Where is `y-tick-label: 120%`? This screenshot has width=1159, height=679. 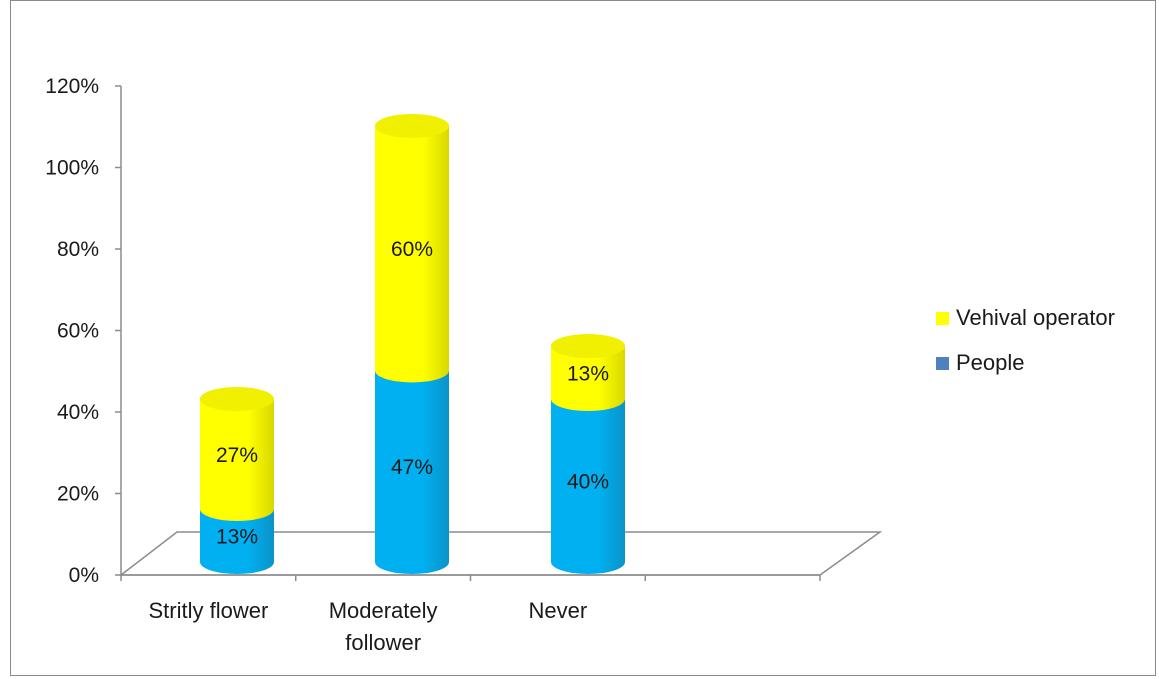 y-tick-label: 120% is located at coordinates (72, 86).